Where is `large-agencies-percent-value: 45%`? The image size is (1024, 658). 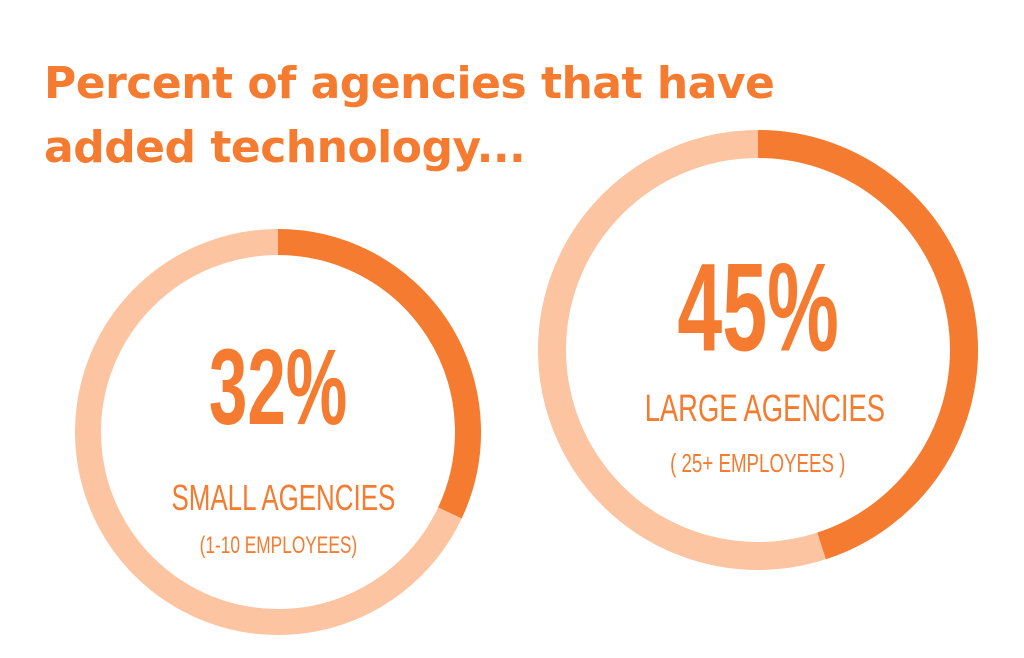 large-agencies-percent-value: 45% is located at coordinates (758, 307).